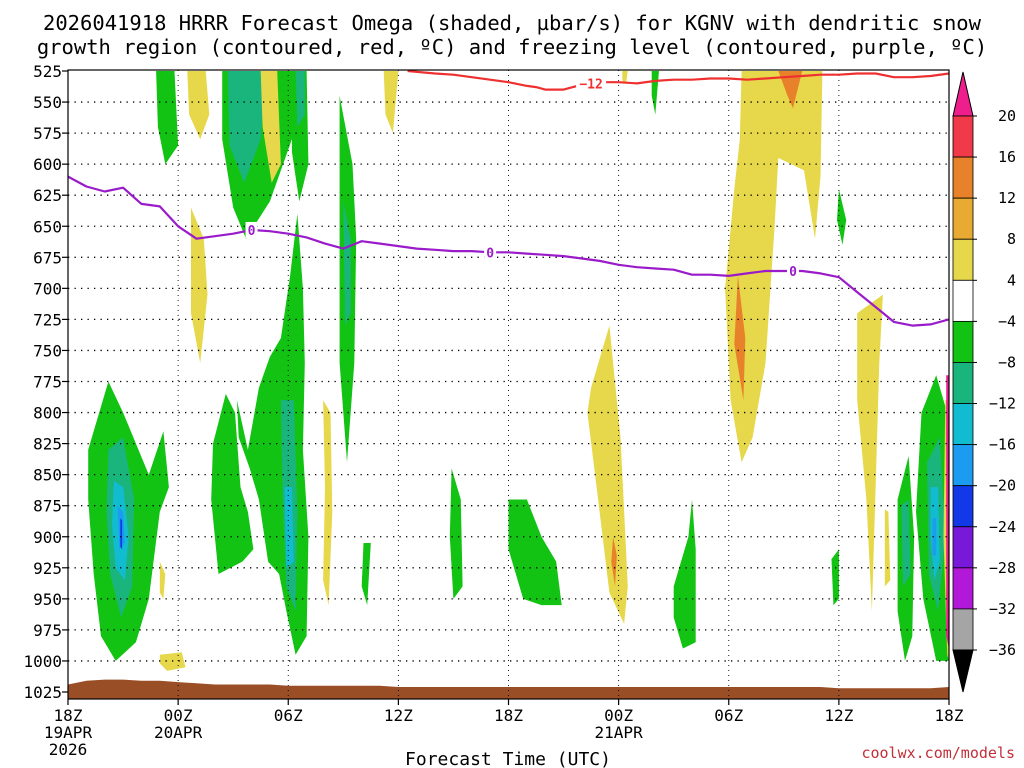 This screenshot has width=1024, height=768. What do you see at coordinates (47, 506) in the screenshot?
I see `y-tick-label: 875` at bounding box center [47, 506].